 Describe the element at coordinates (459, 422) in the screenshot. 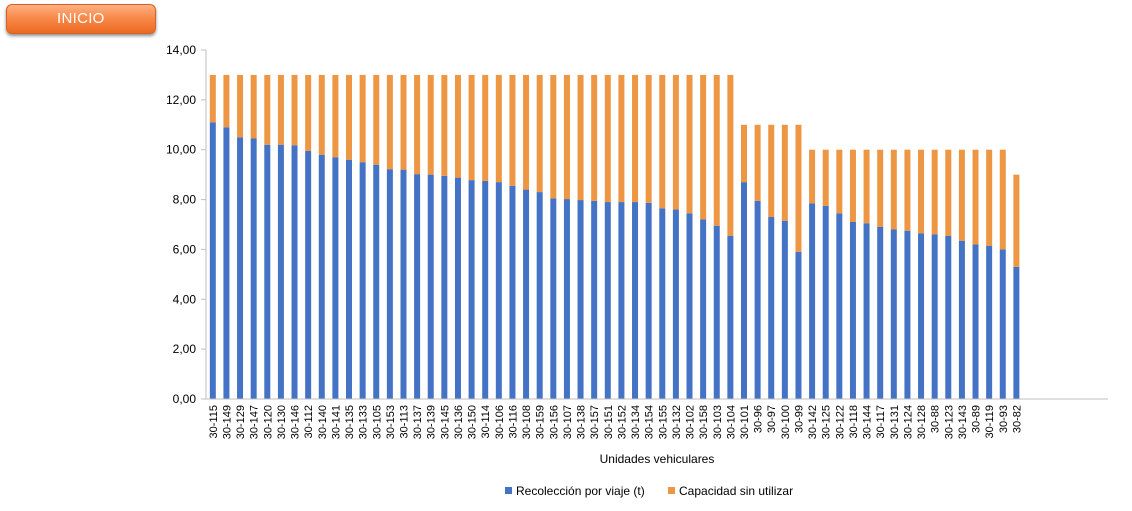

I see `x-tick-label: 30-136` at that location.